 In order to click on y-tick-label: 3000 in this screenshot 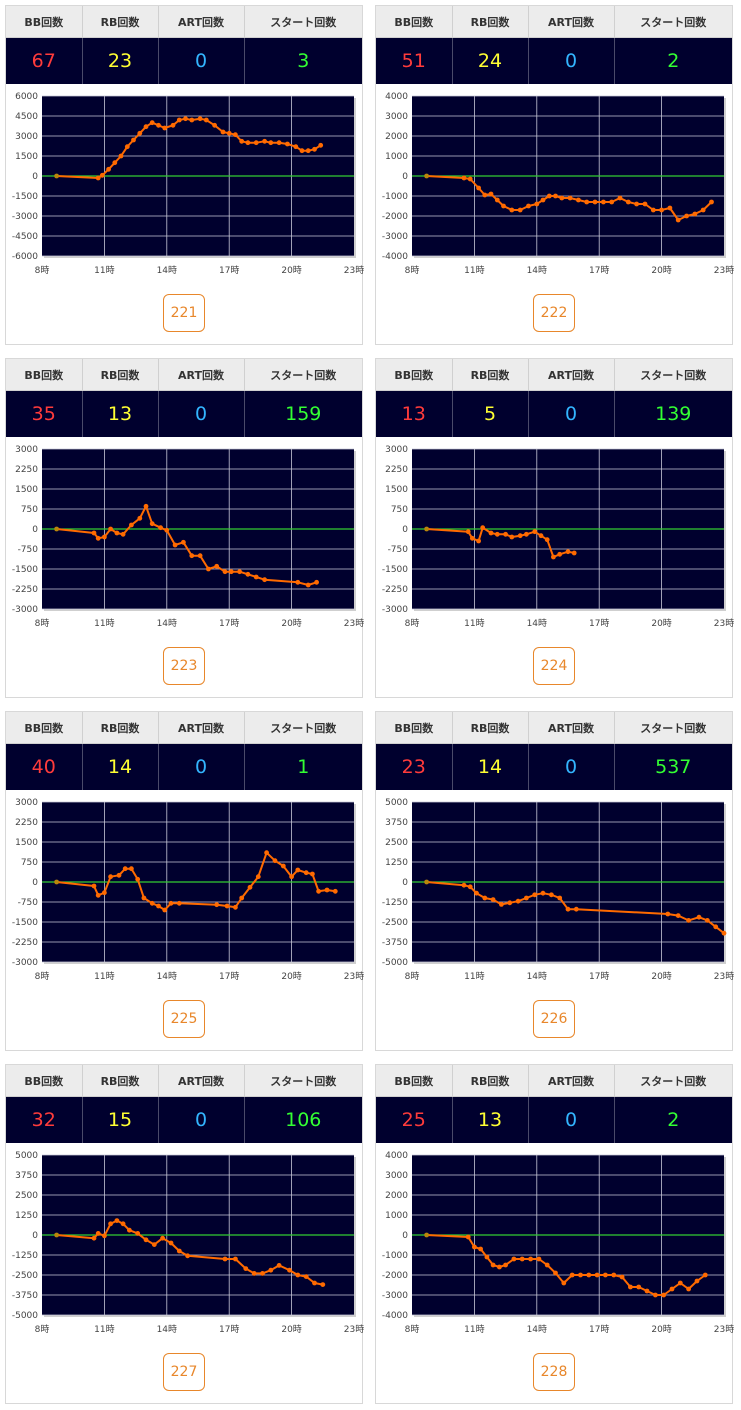, I will do `click(26, 803)`.